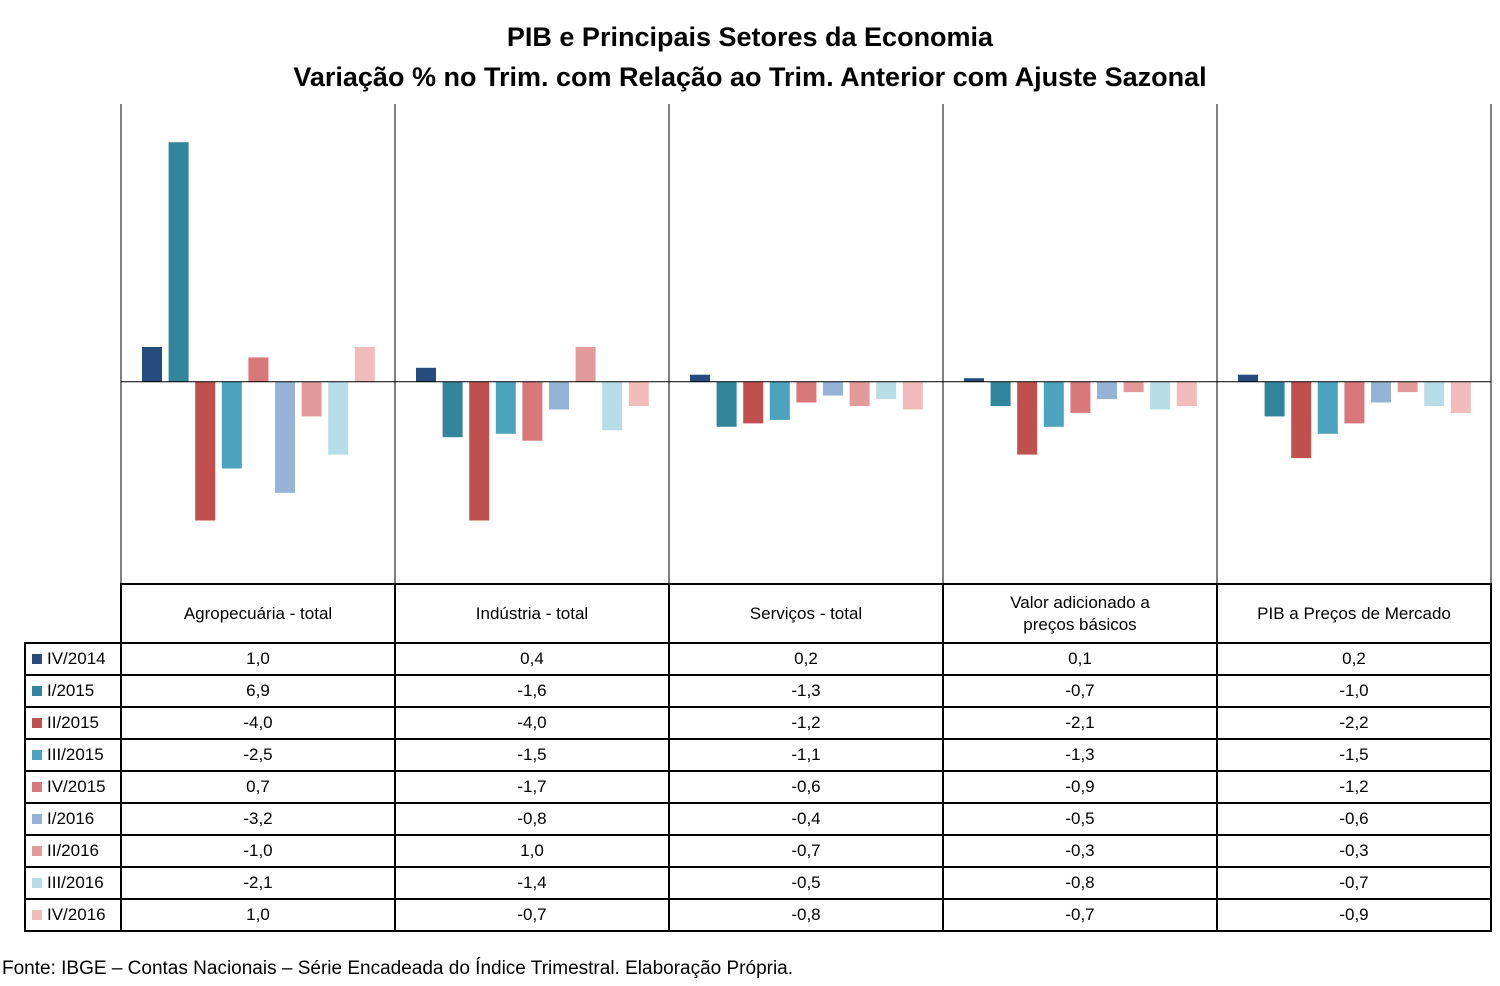 Image resolution: width=1500 pixels, height=986 pixels. What do you see at coordinates (76, 786) in the screenshot?
I see `series-name: IV/2015` at bounding box center [76, 786].